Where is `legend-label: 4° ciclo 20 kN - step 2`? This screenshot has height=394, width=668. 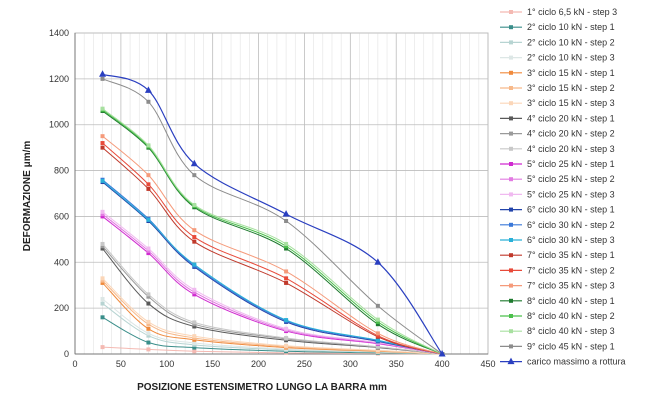
legend-label: 4° ciclo 20 kN - step 2 is located at coordinates (571, 134).